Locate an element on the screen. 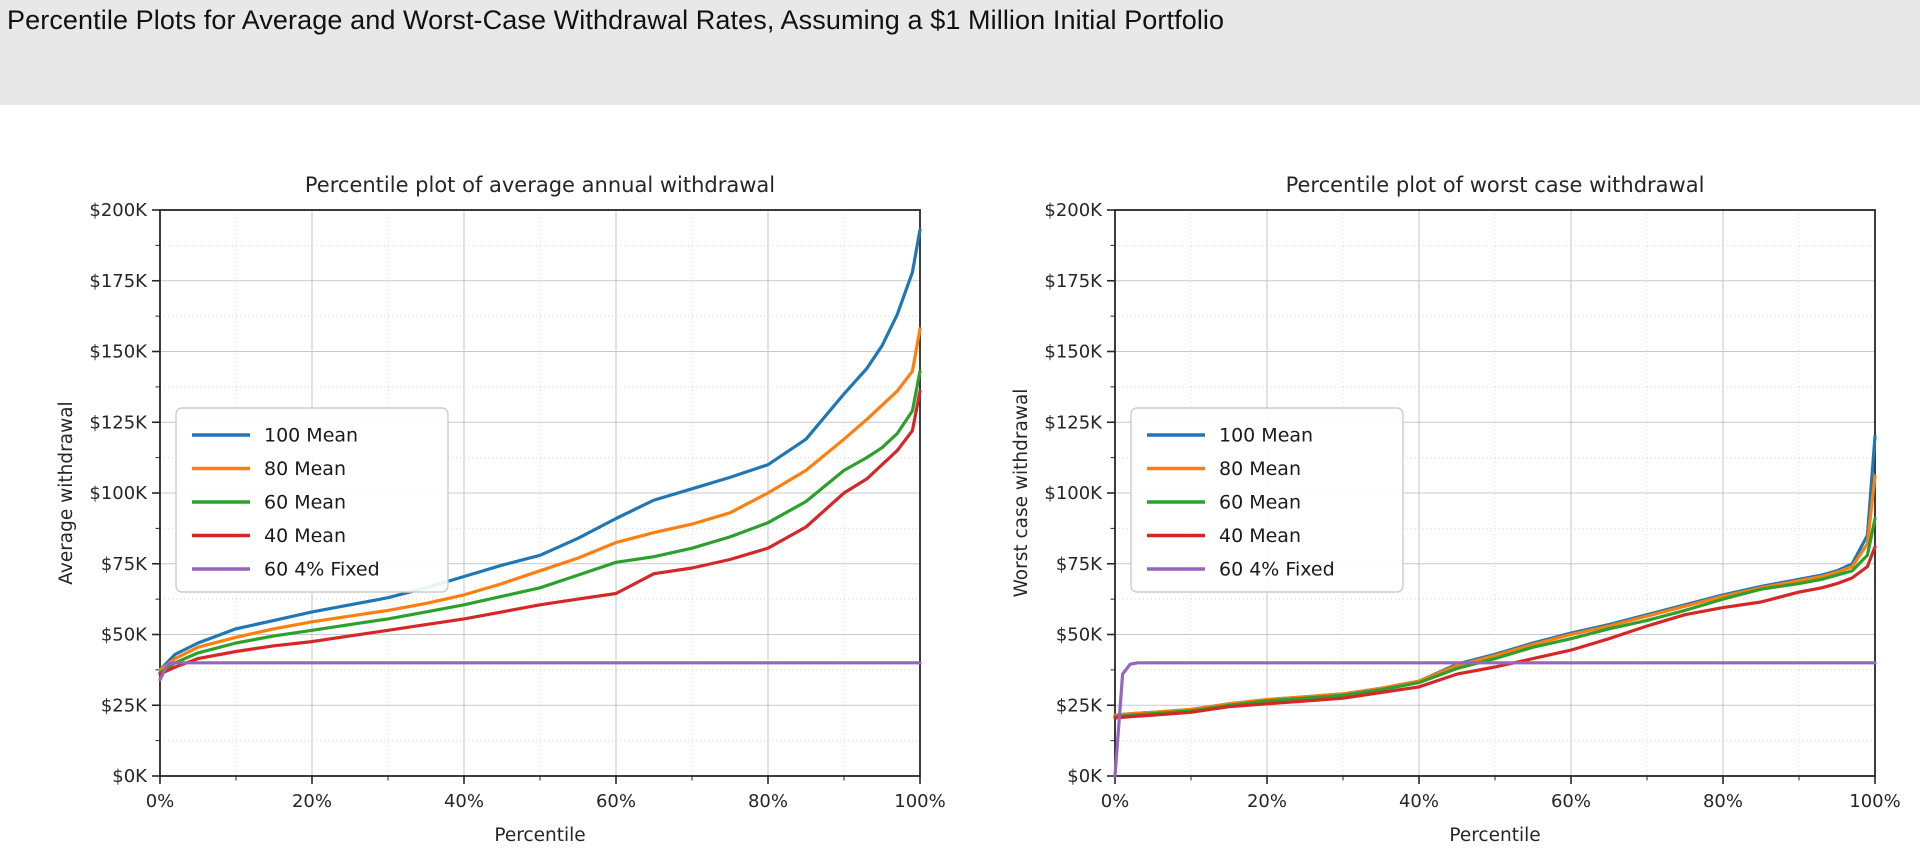 The image size is (1920, 860). series-60-mean is located at coordinates (540, 522).